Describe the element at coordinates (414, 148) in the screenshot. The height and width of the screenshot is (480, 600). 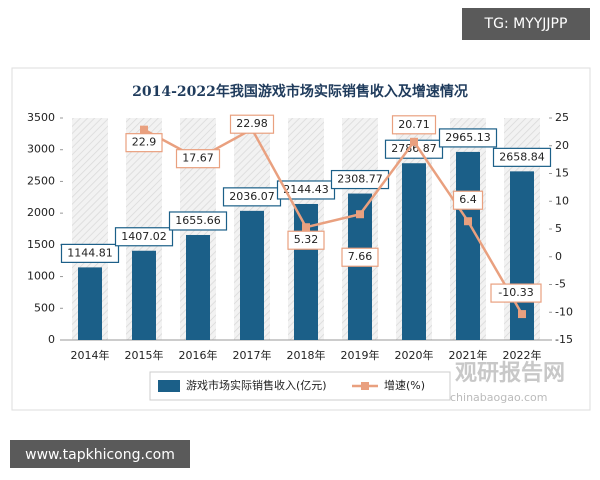
I see `data-label: 2786.87` at that location.